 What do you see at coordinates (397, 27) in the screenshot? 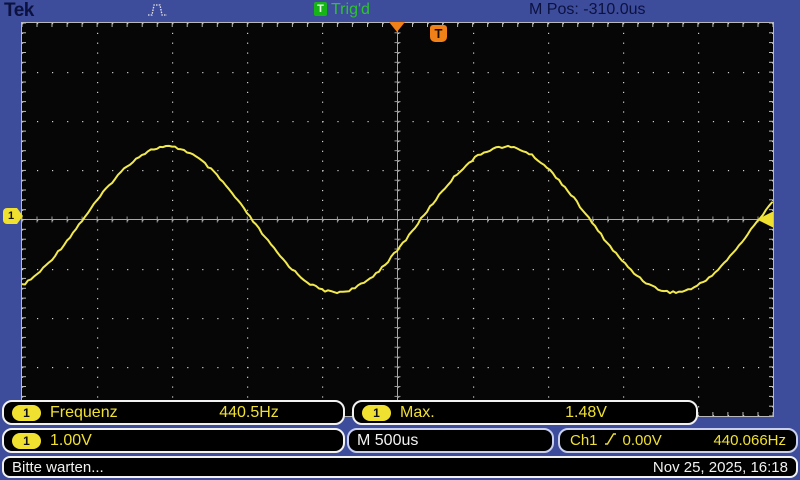
I see `trigger-position-marker-icon` at bounding box center [397, 27].